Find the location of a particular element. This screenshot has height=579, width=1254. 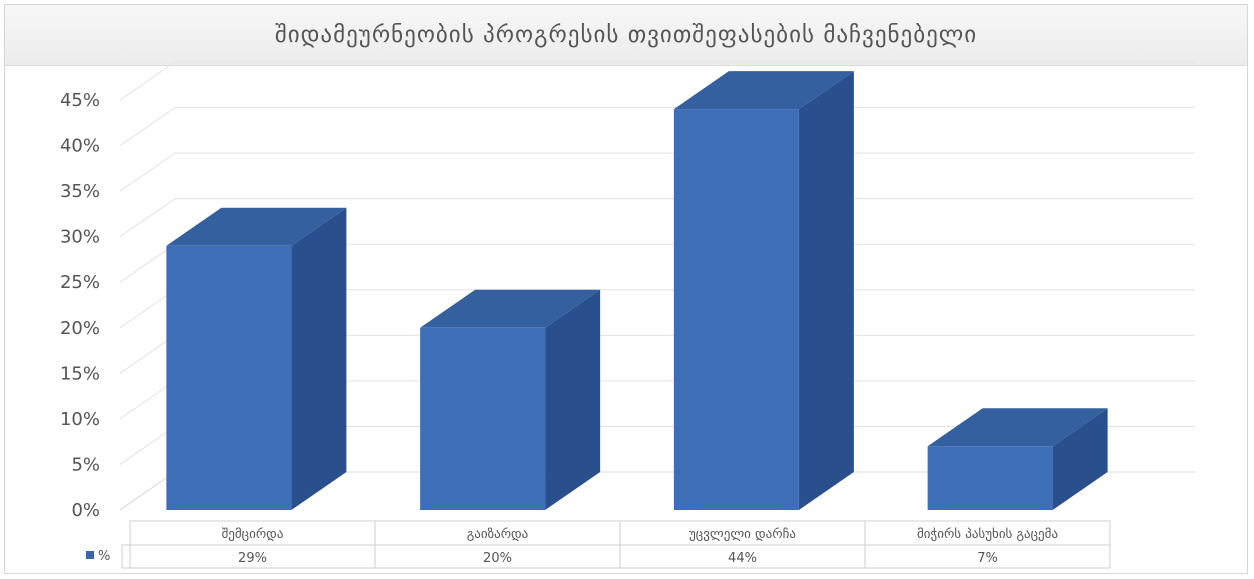

y-tick-label: 35% is located at coordinates (80, 191).